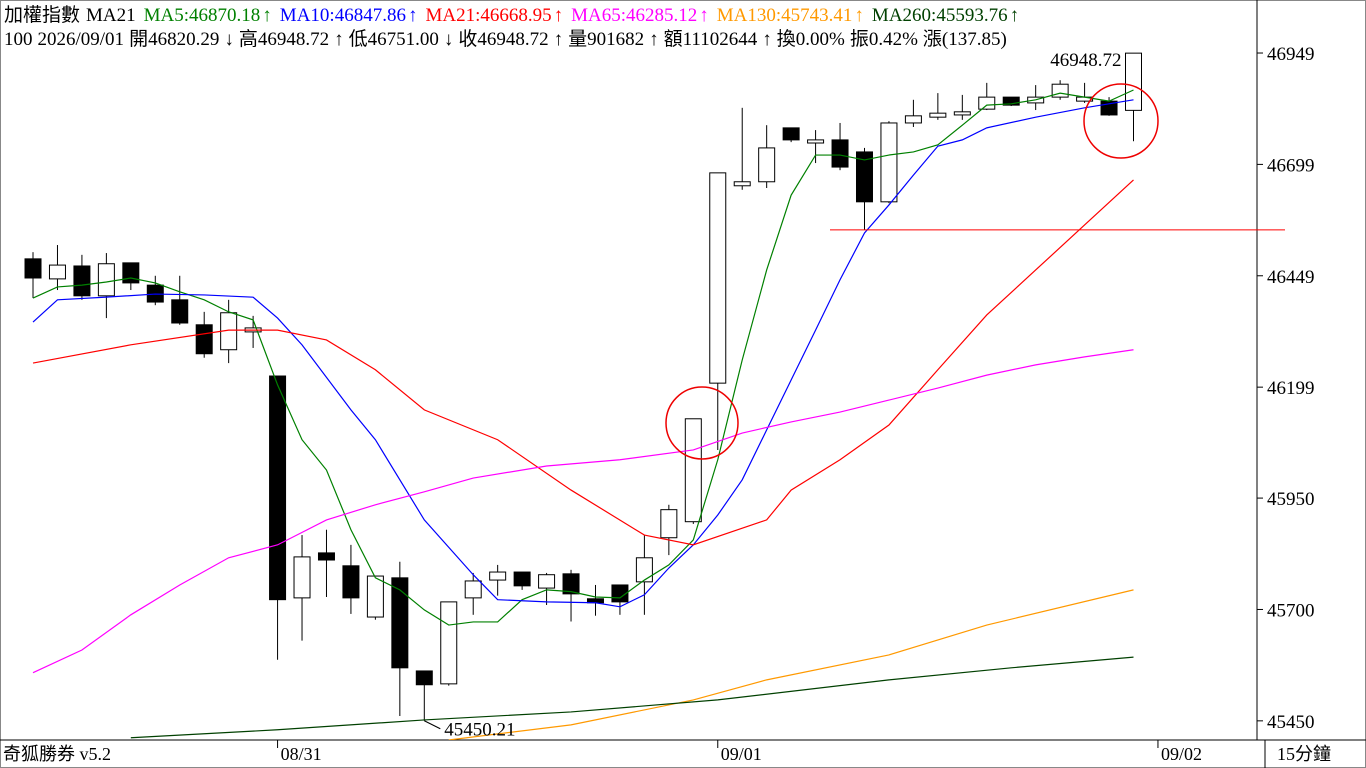  I want to click on title: 加權指數, so click(42, 15).